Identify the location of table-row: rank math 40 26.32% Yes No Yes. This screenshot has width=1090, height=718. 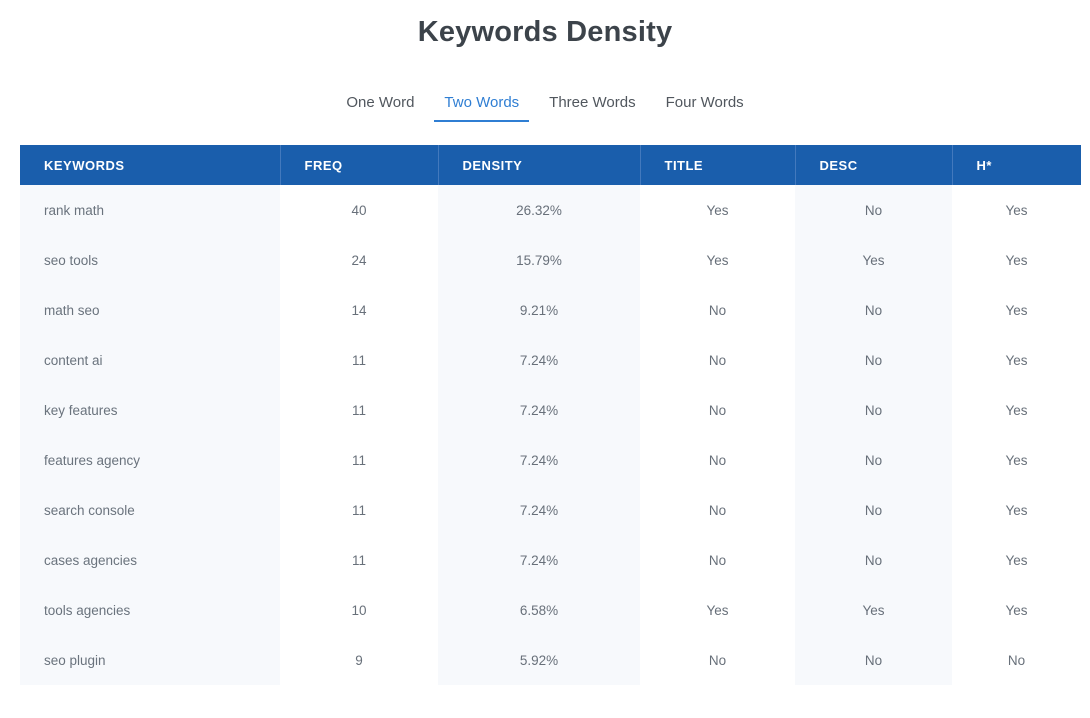
(550, 210).